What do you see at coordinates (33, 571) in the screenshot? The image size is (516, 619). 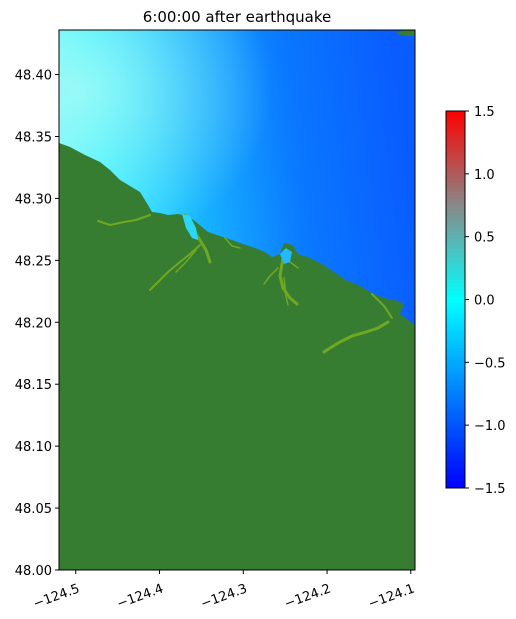 I see `y-tick-label: 48.00` at bounding box center [33, 571].